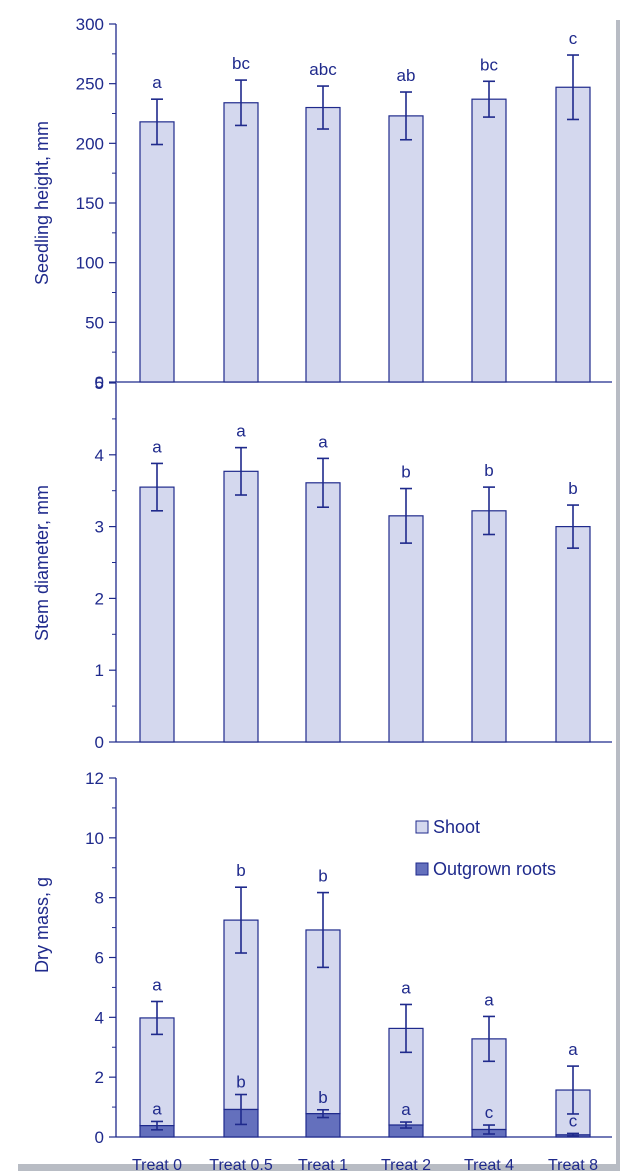 The height and width of the screenshot is (1176, 625). I want to click on y-axis-label-dry-mass: Dry mass, g, so click(42, 925).